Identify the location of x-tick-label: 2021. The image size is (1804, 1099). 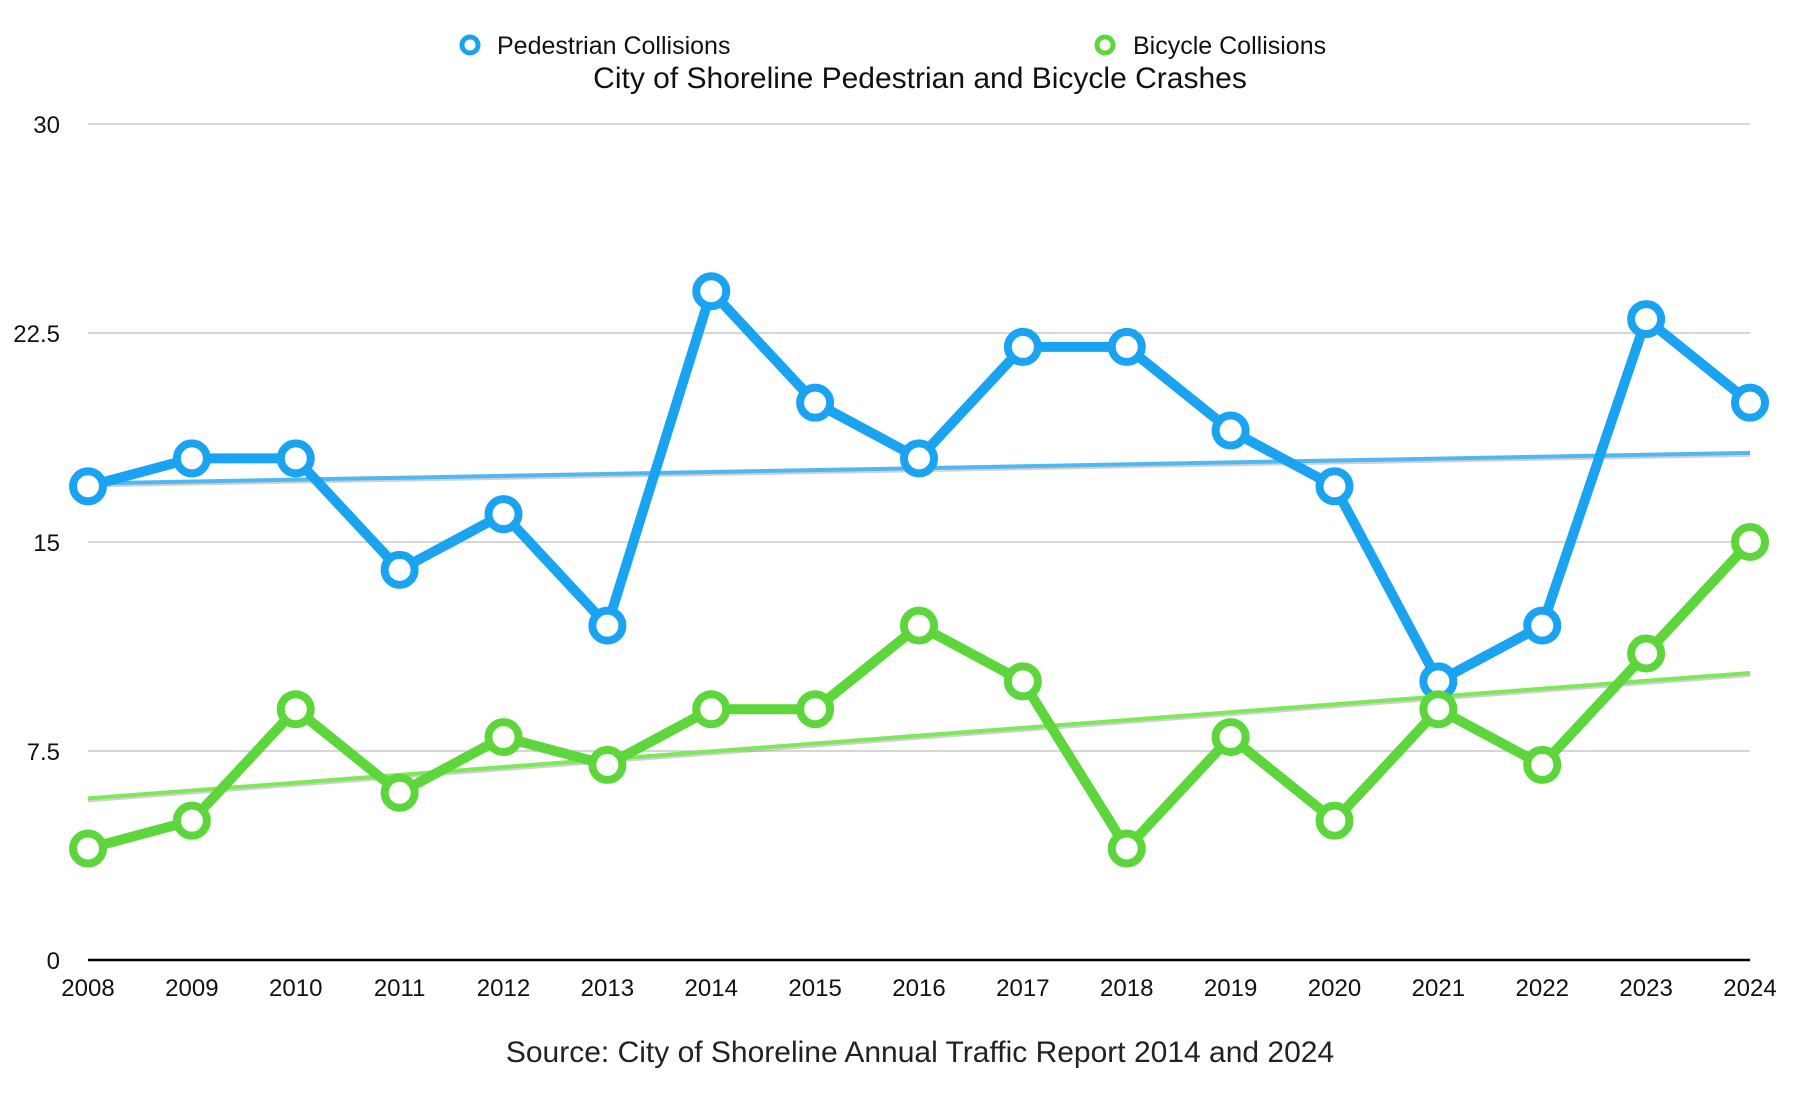
(1438, 988).